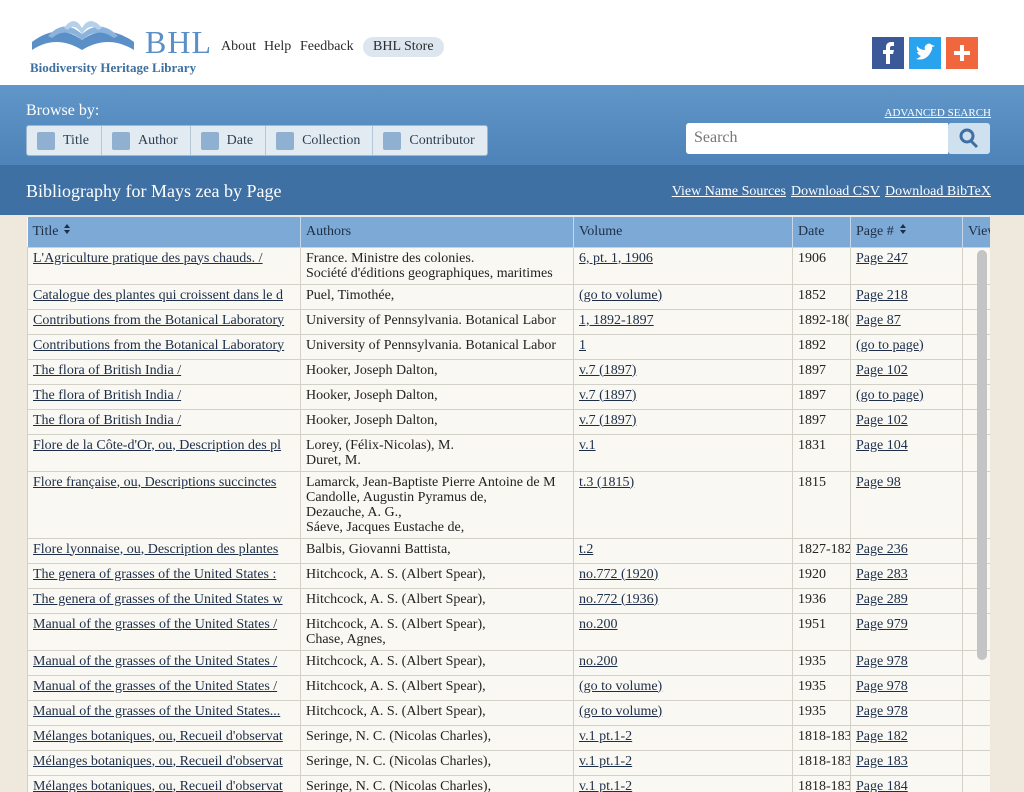  I want to click on volume-link: no.772 (1920), so click(619, 574).